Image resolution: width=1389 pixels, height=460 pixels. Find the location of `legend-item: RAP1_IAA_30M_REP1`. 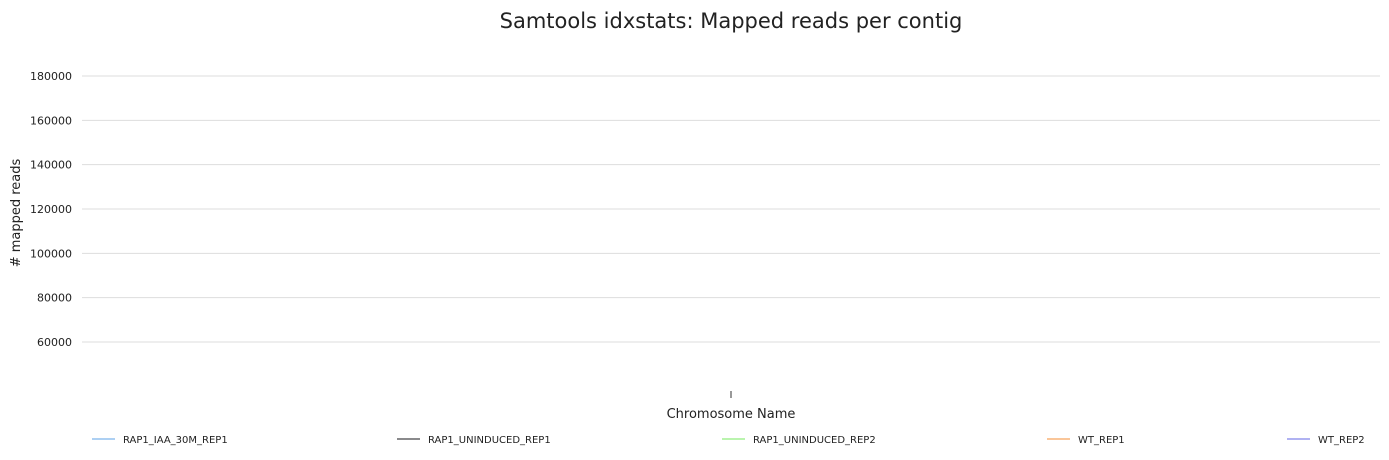

legend-item: RAP1_IAA_30M_REP1 is located at coordinates (160, 440).